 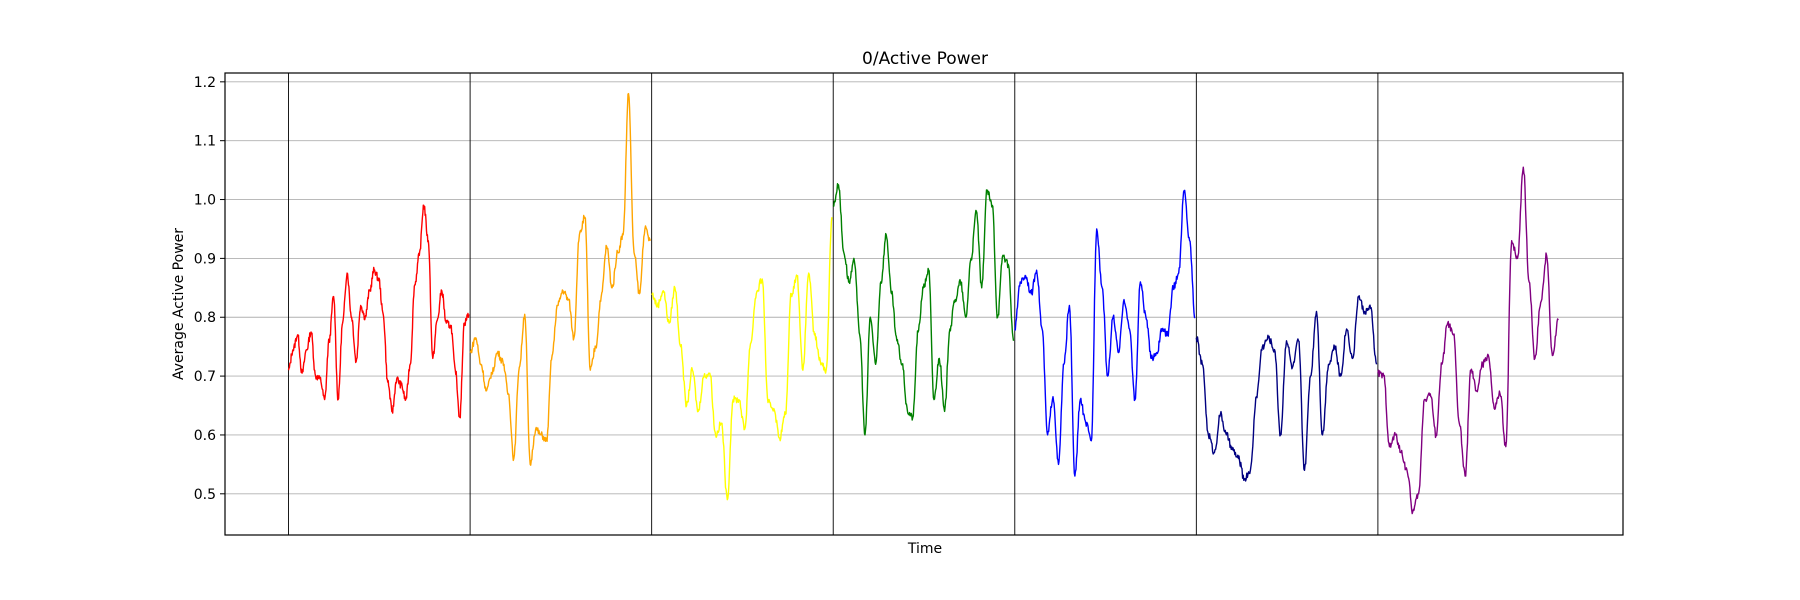 What do you see at coordinates (924, 549) in the screenshot?
I see `x-axis-label: Time` at bounding box center [924, 549].